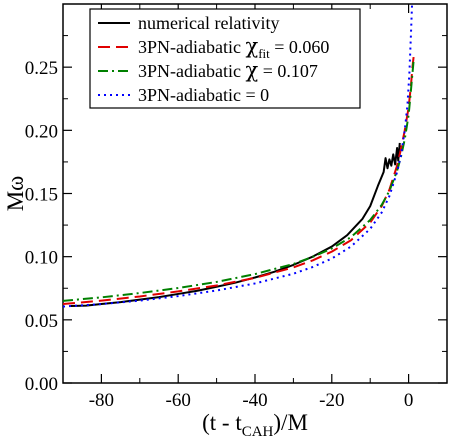 The width and height of the screenshot is (450, 440). I want to click on y-tick-label: 0.20, so click(41, 131).